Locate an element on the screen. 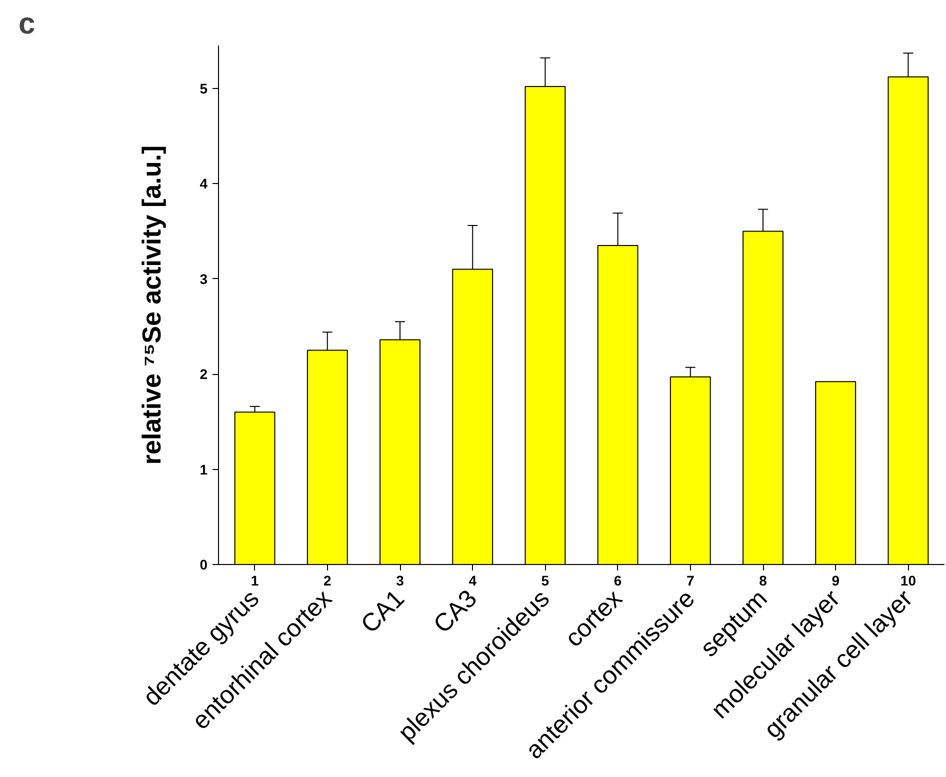  y-tick-label: 2 is located at coordinates (204, 374).